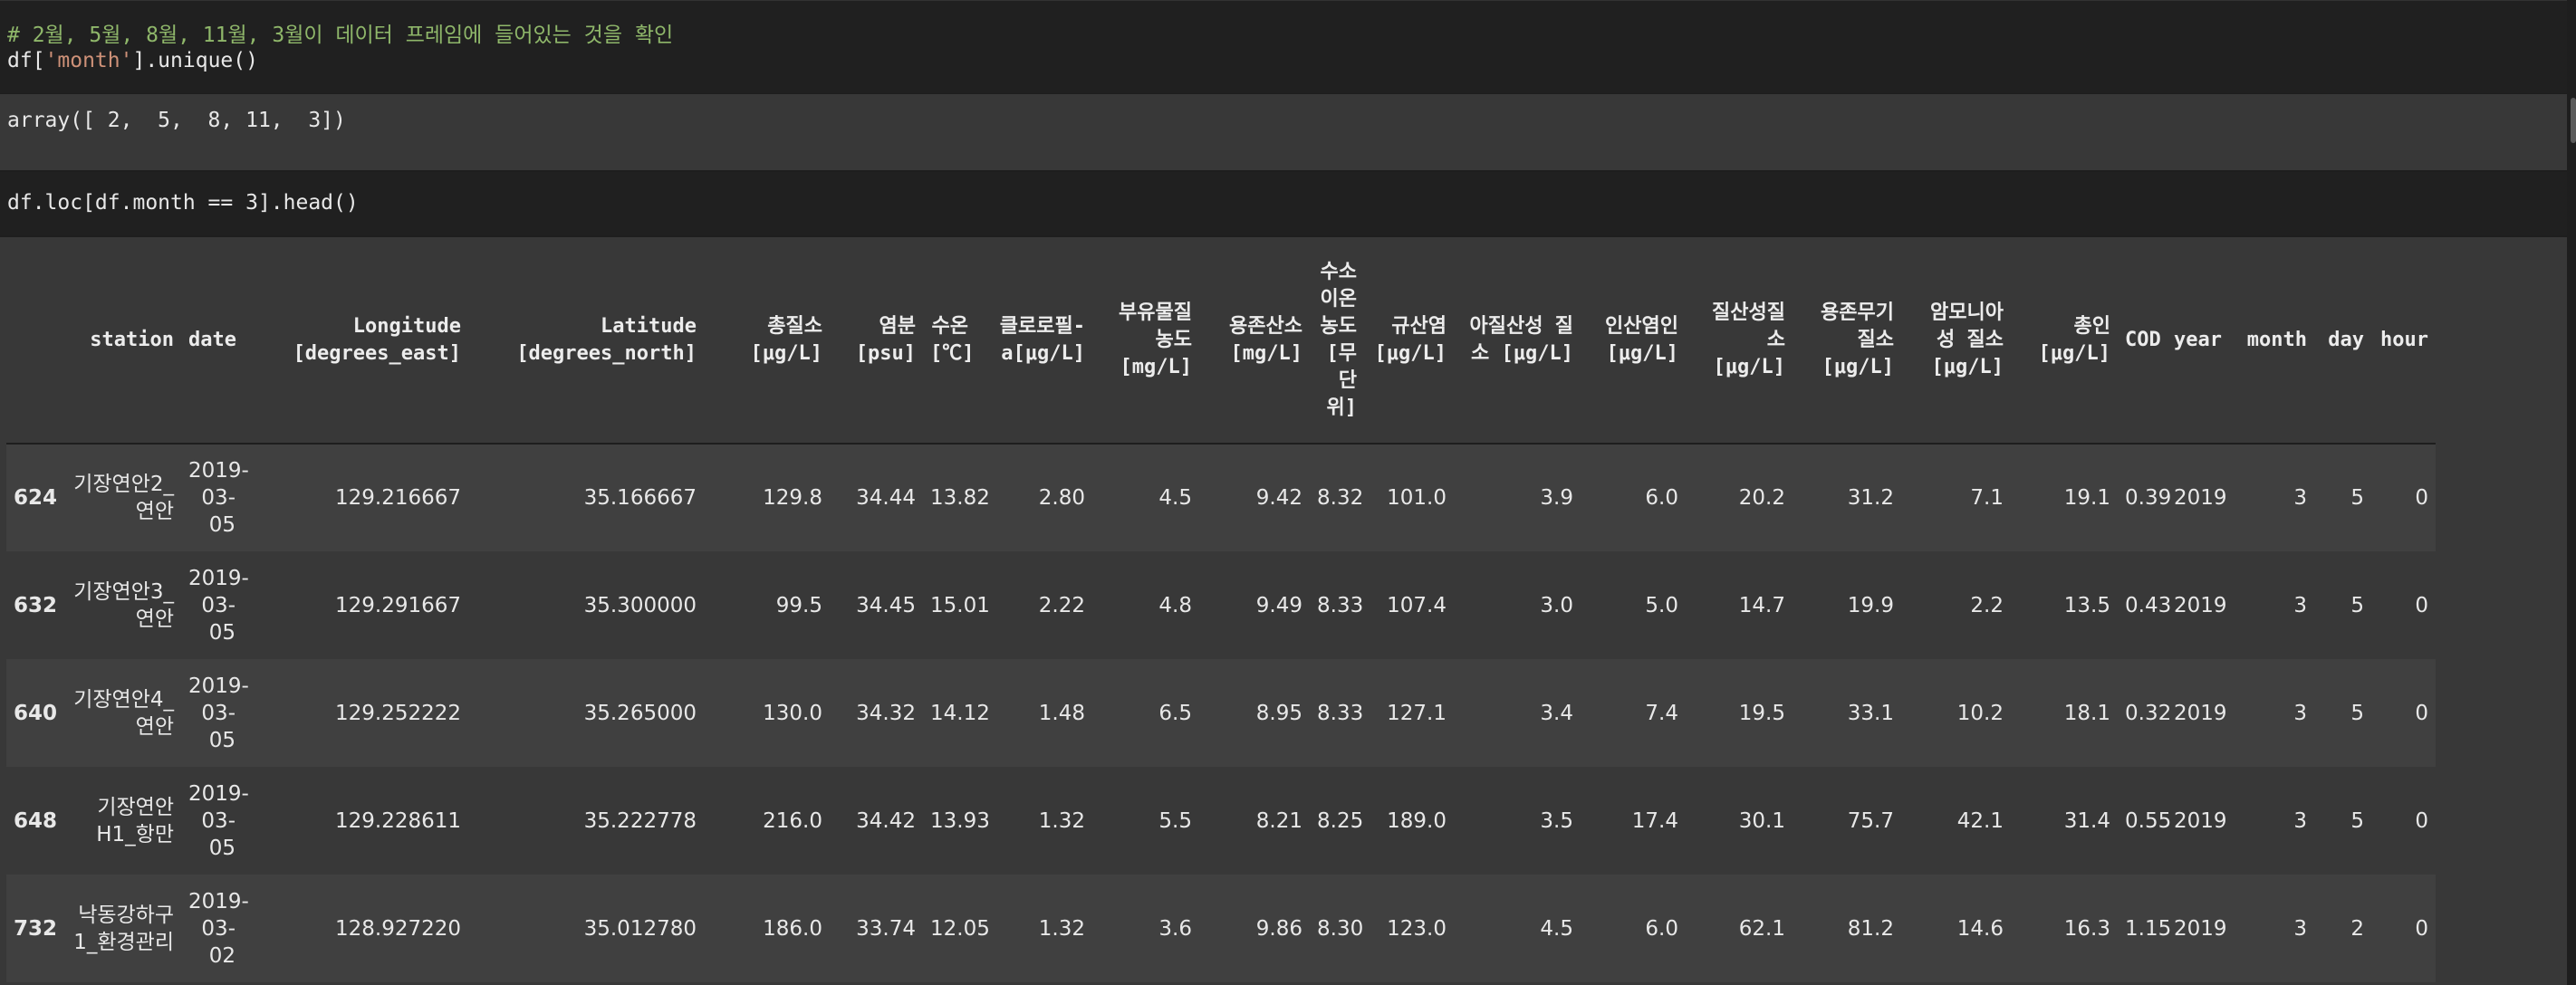 Image resolution: width=2576 pixels, height=985 pixels. What do you see at coordinates (1061, 498) in the screenshot?
I see `table-cell: 2.80` at bounding box center [1061, 498].